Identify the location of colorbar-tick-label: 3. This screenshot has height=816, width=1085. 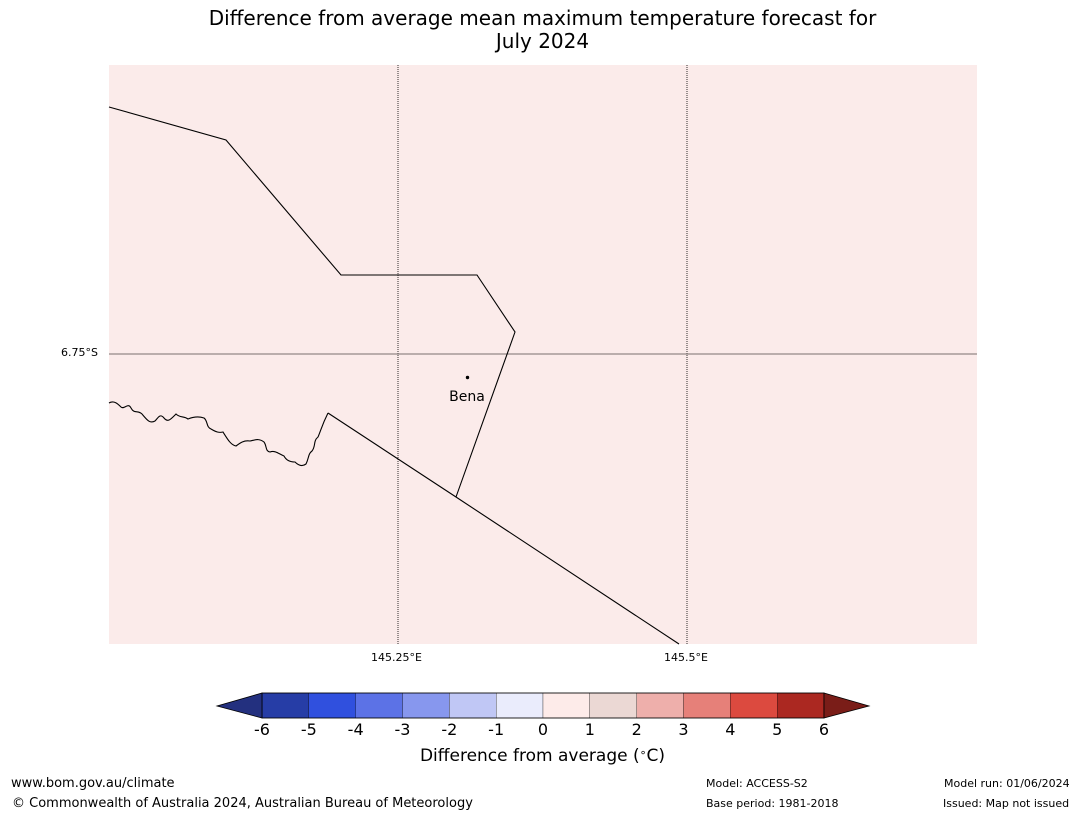
(683, 729).